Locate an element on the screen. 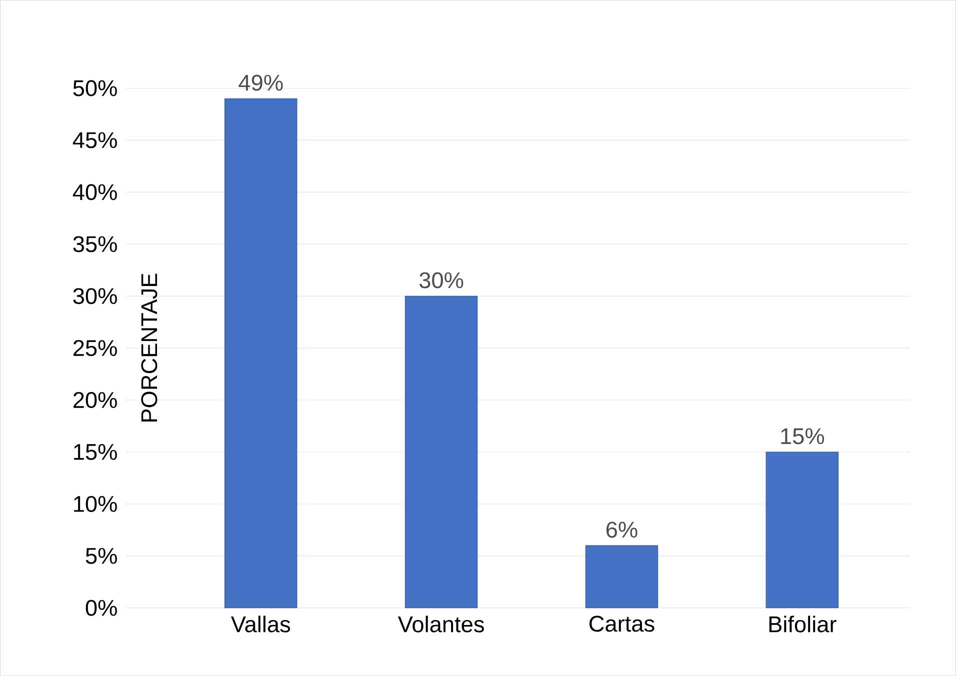 The width and height of the screenshot is (956, 676). x-tick-label: Volantes is located at coordinates (441, 624).